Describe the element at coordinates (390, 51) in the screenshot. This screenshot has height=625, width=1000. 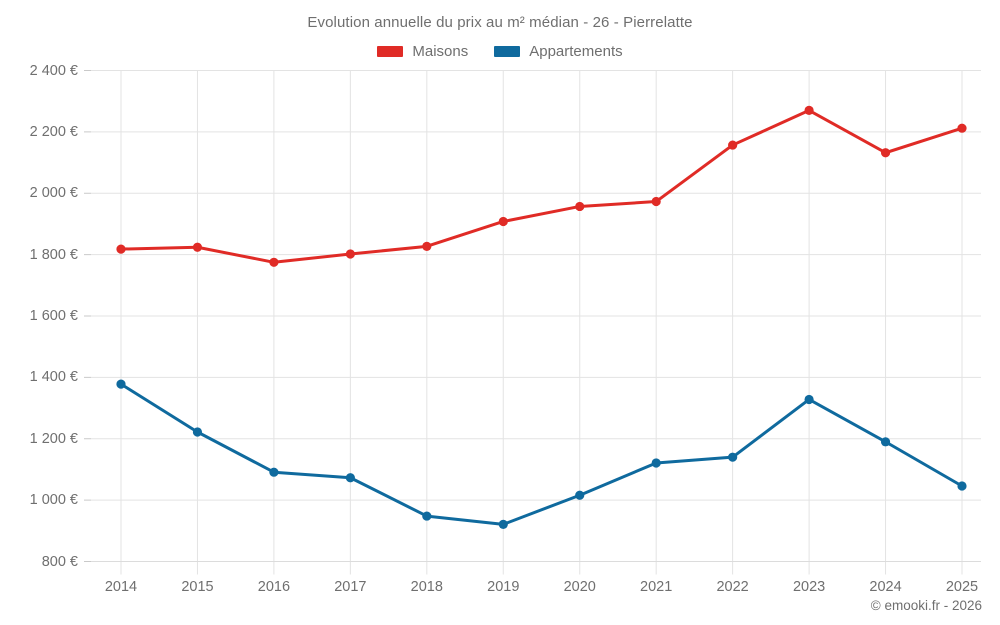
I see `legend-swatch-maisons` at that location.